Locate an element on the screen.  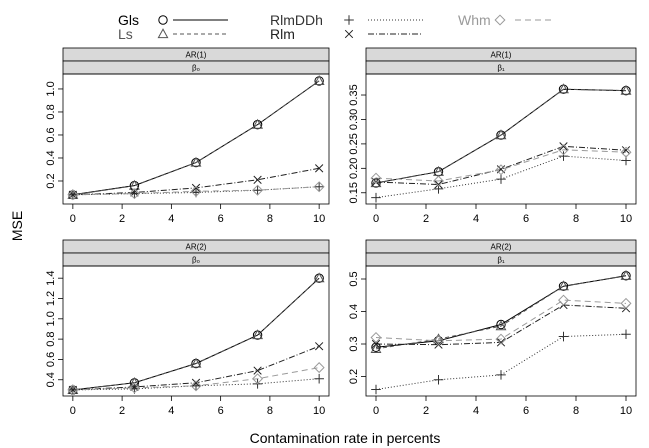
x-tick-label: 0 is located at coordinates (73, 411).